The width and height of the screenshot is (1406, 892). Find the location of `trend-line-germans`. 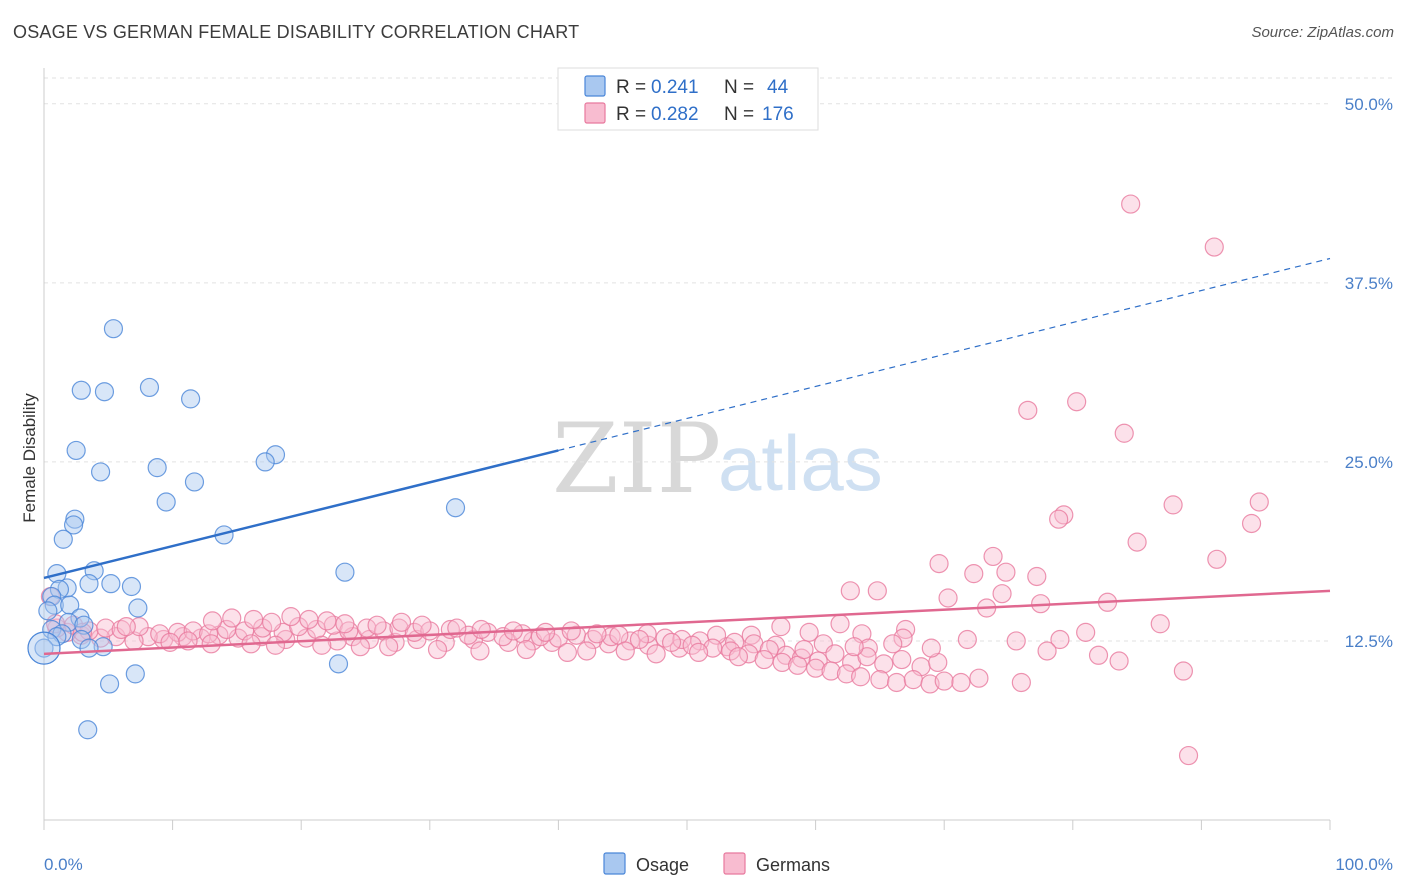

trend-line-germans is located at coordinates (687, 622).